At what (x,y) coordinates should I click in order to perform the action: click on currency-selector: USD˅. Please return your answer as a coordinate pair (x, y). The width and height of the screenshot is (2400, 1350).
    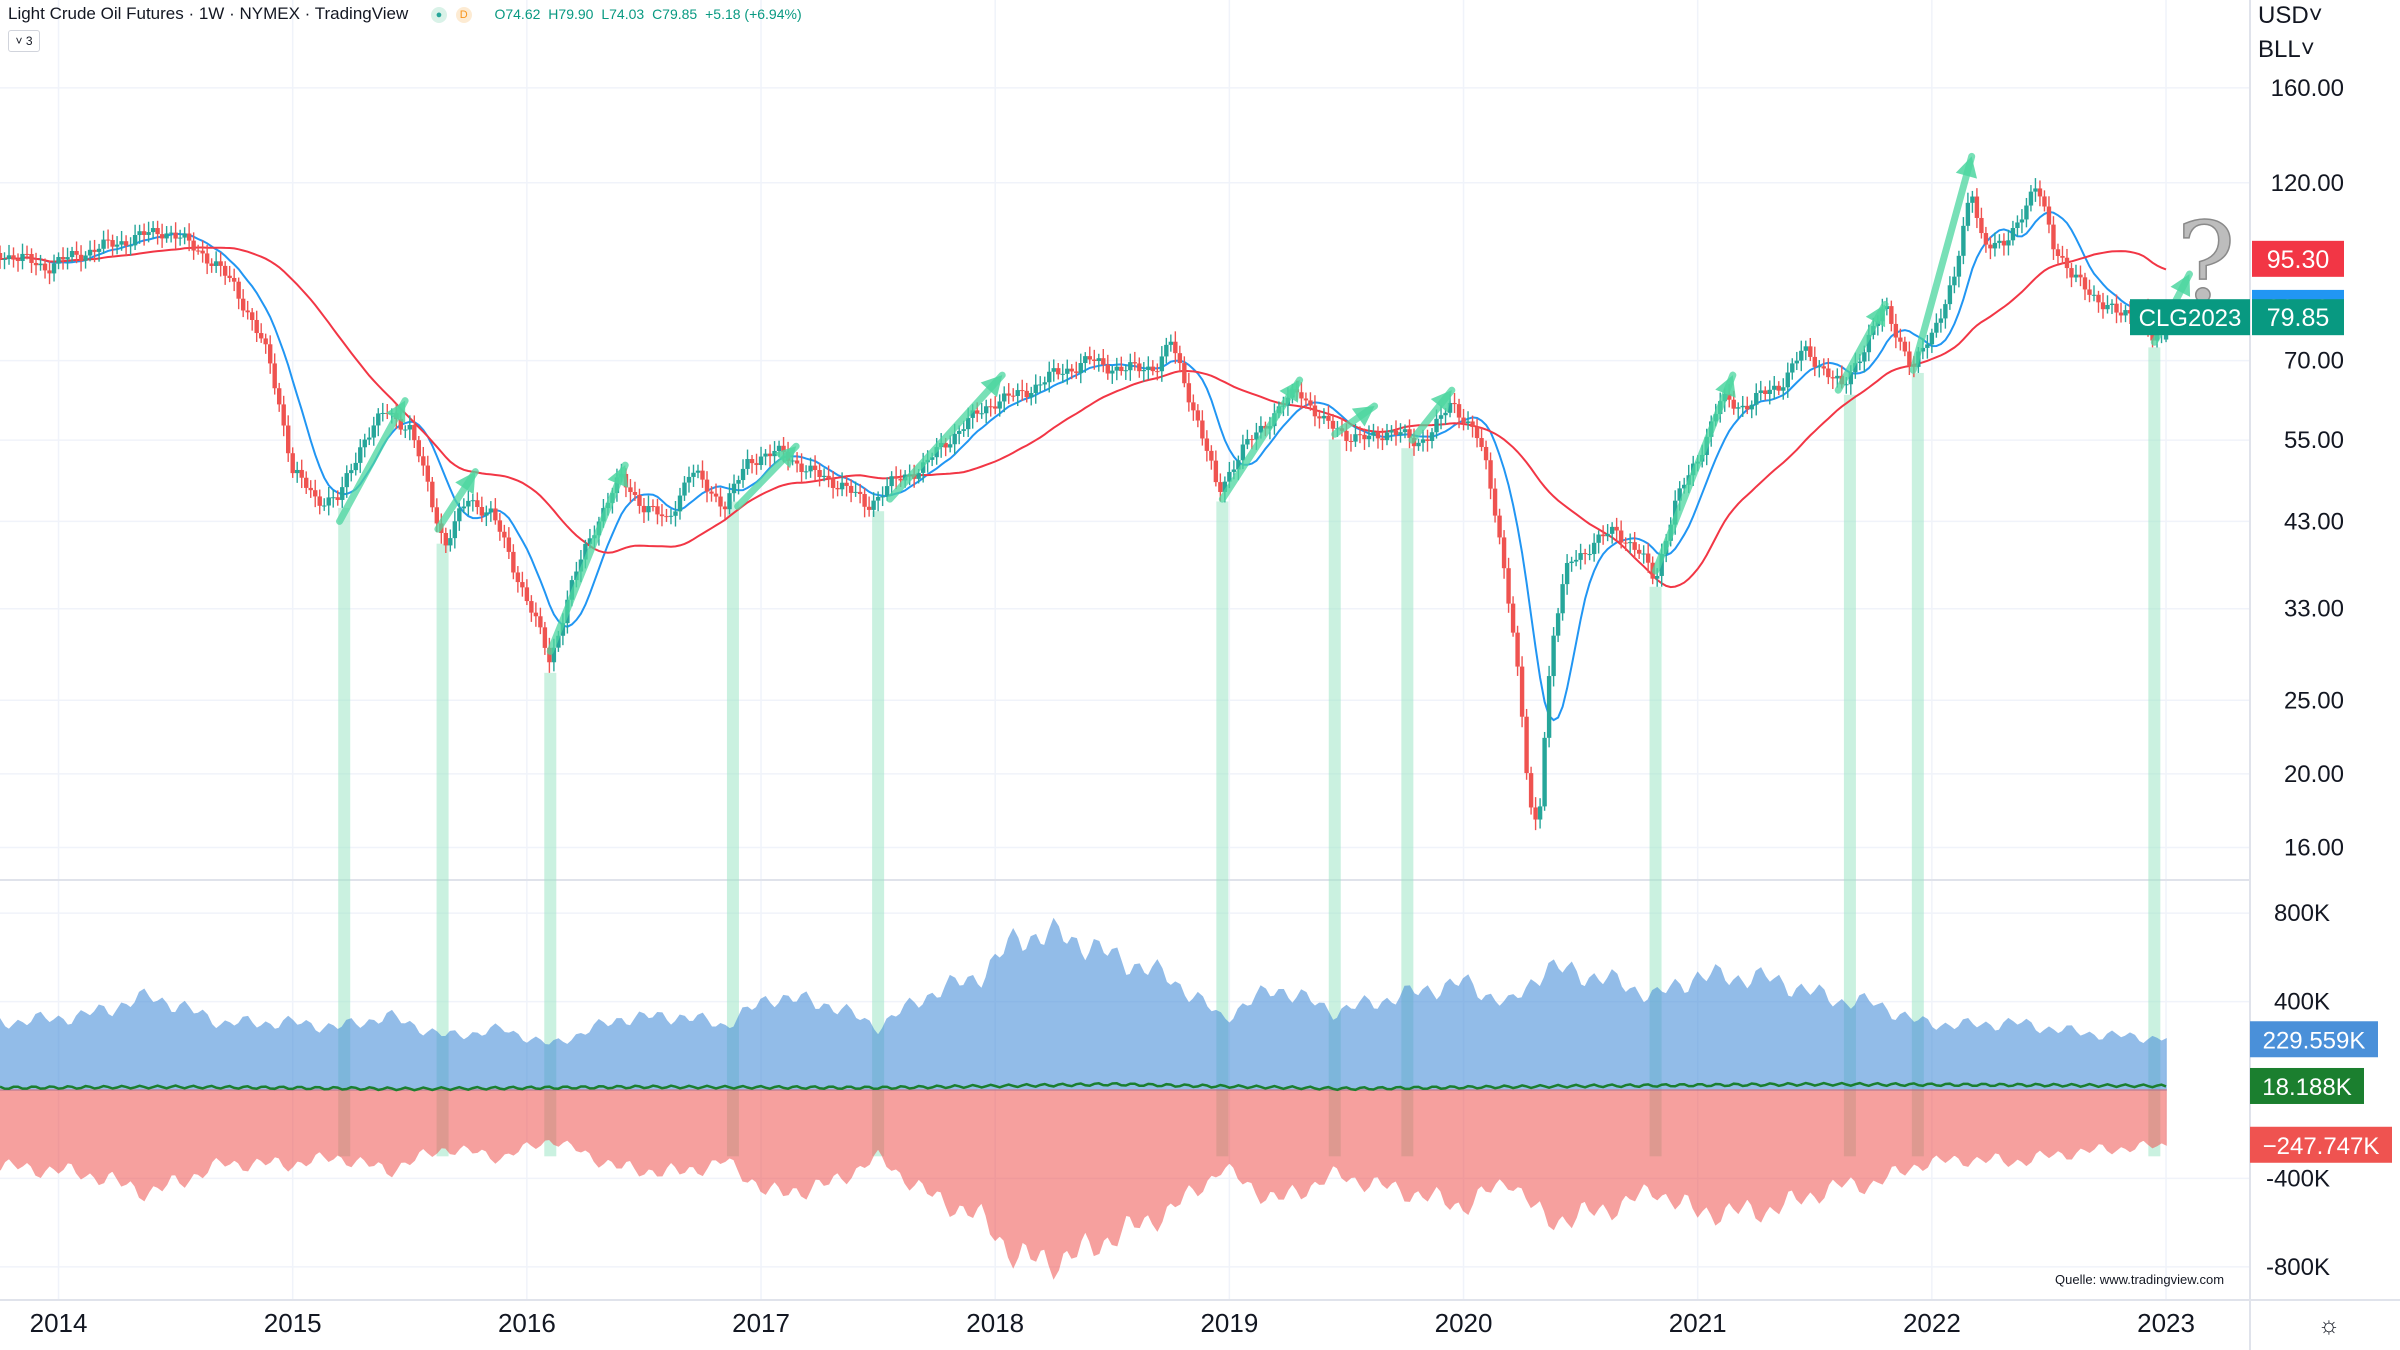
    Looking at the image, I should click on (2290, 15).